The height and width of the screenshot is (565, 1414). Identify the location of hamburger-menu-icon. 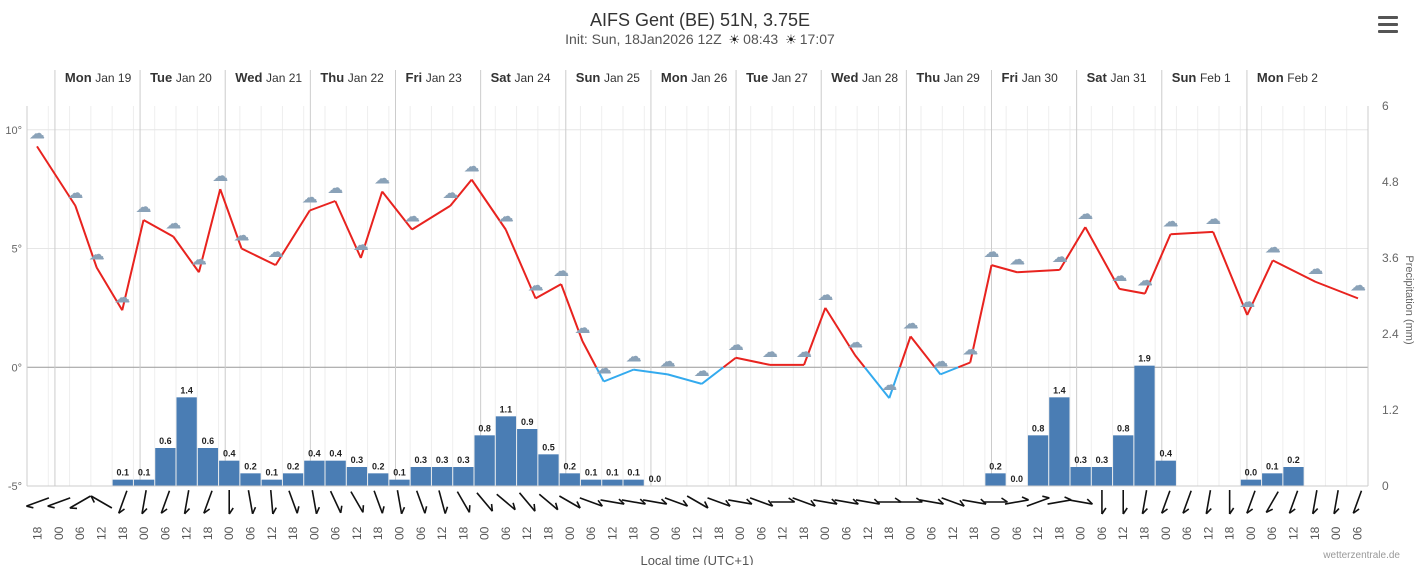
(1388, 24).